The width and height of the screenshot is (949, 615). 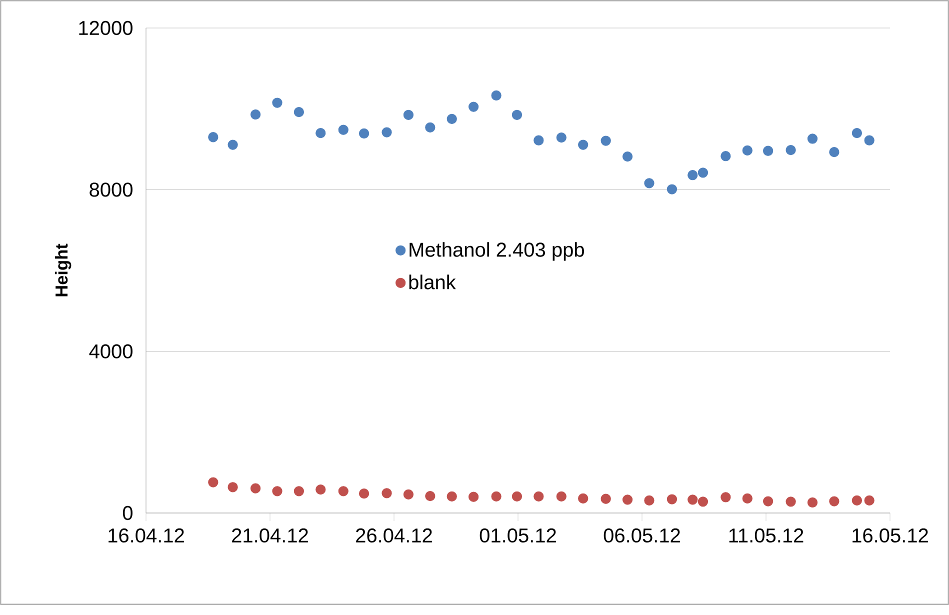 What do you see at coordinates (110, 351) in the screenshot?
I see `y-tick-label: 4000` at bounding box center [110, 351].